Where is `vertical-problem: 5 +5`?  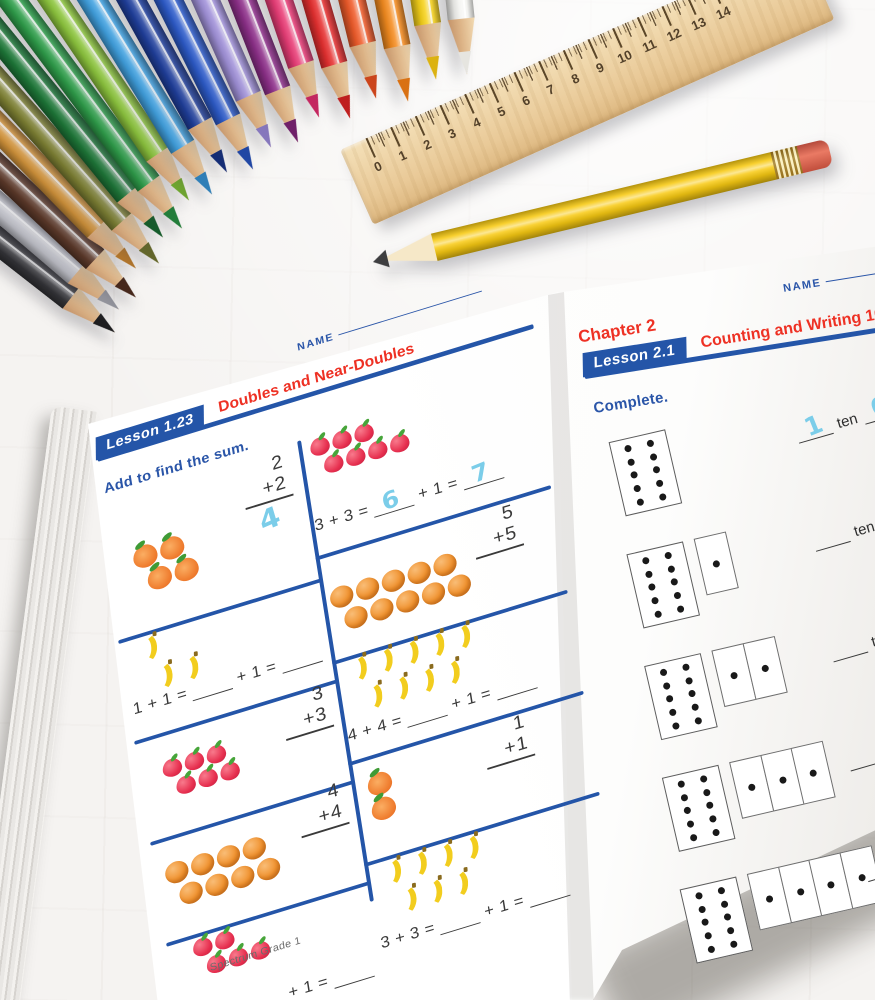
vertical-problem: 5 +5 is located at coordinates (497, 529).